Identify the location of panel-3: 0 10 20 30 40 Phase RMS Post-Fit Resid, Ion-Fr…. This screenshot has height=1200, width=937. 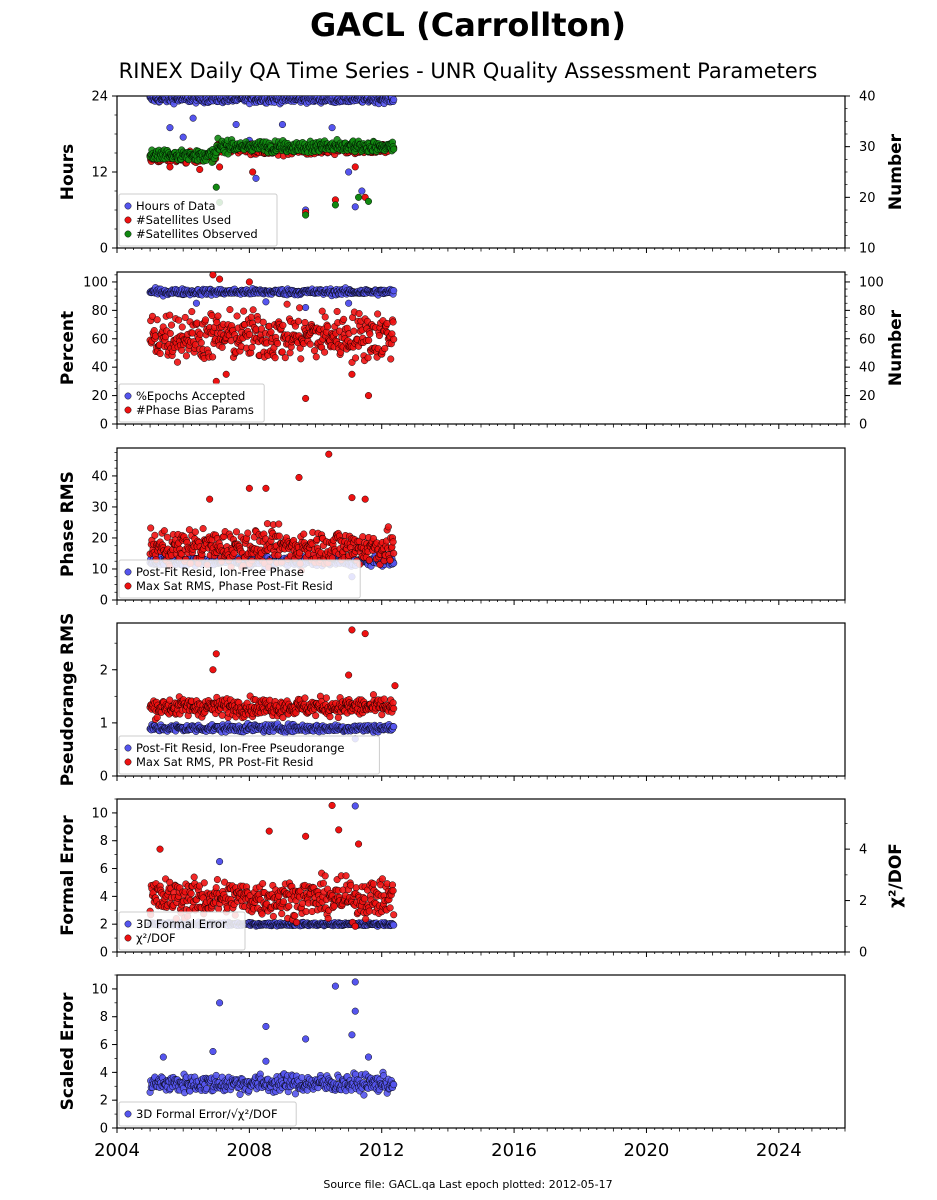
(452, 528).